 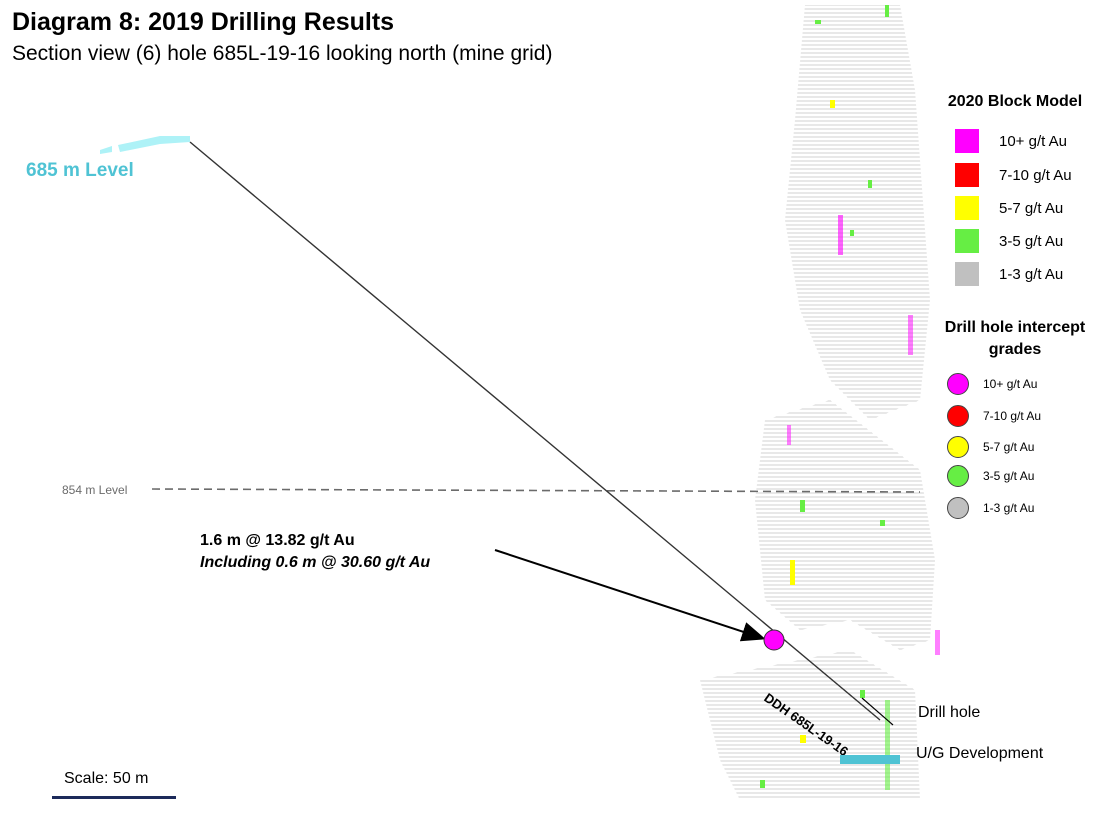 I want to click on intercept-arrow, so click(x=630, y=595).